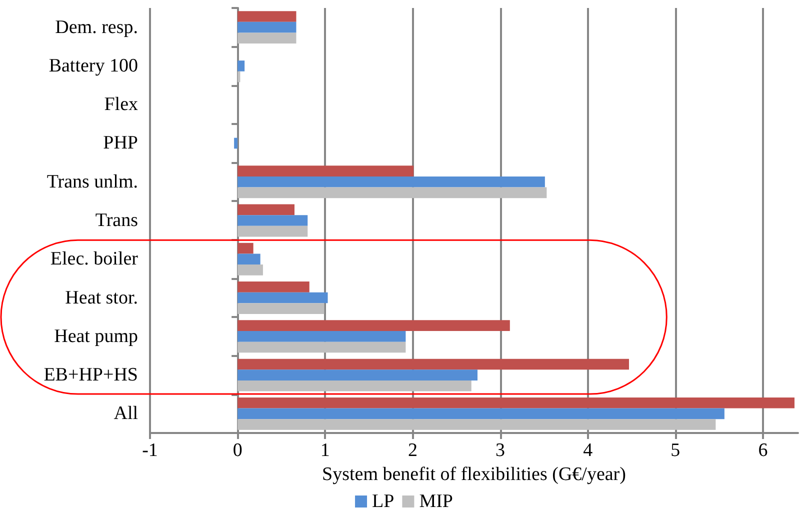 This screenshot has width=808, height=516. I want to click on x-tick-label: 2, so click(413, 450).